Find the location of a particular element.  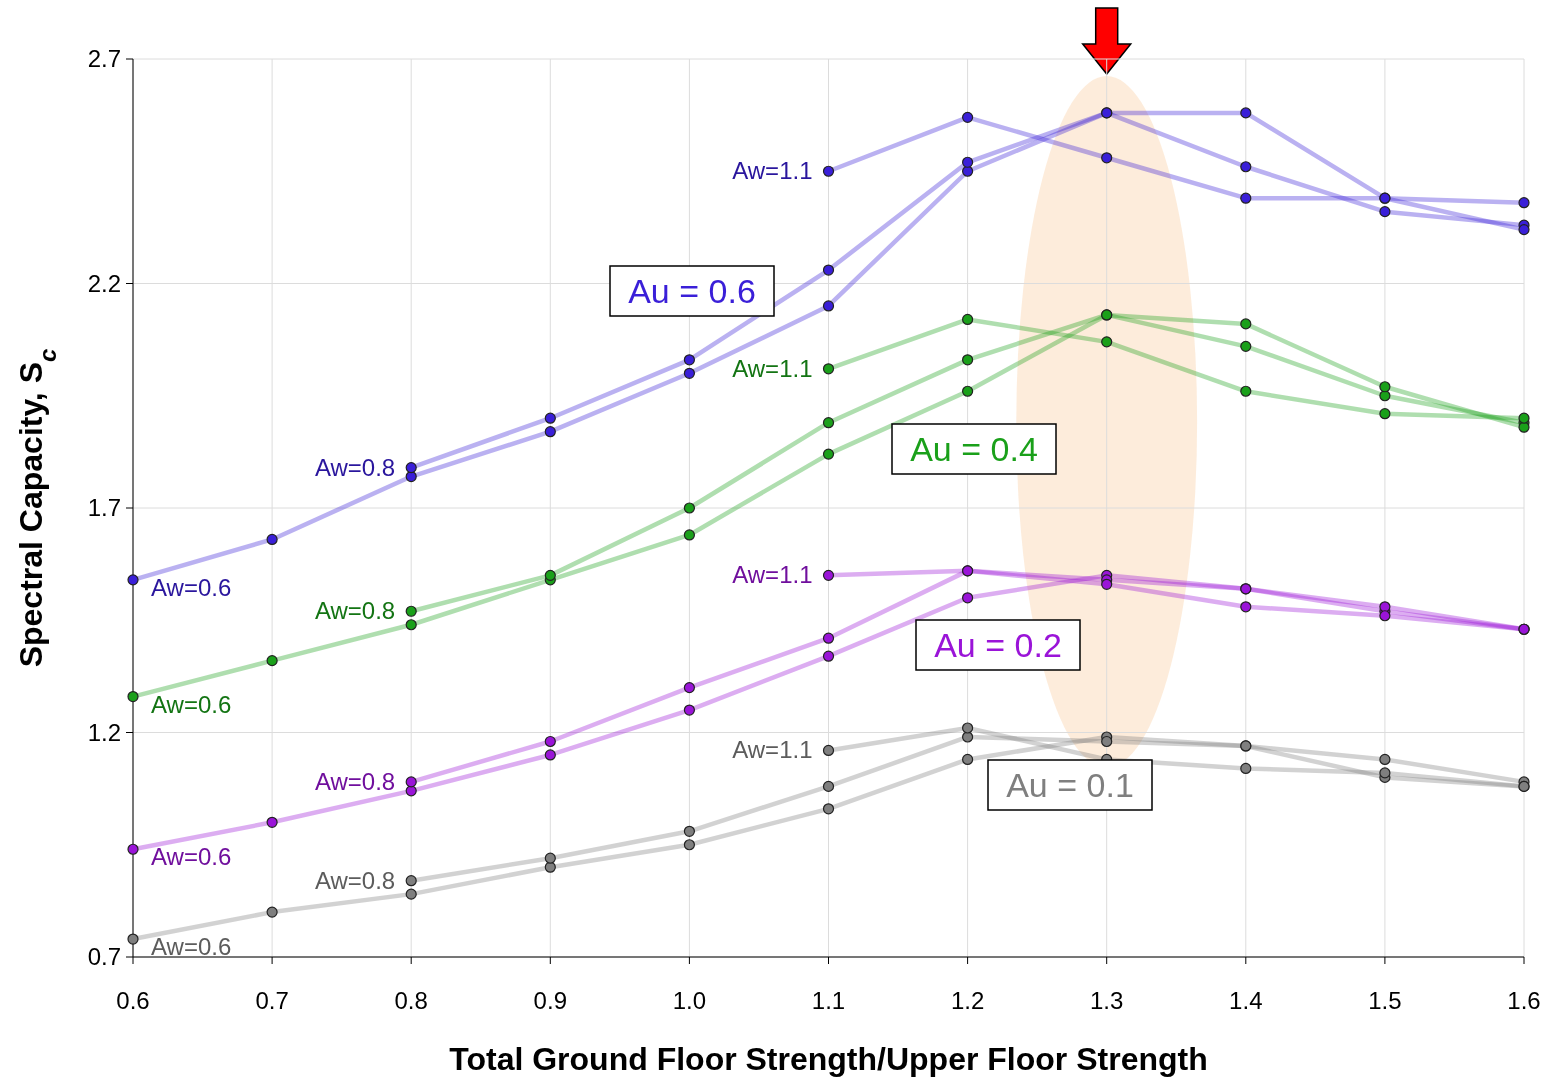

x-tick-label: 1.0 is located at coordinates (689, 1000).